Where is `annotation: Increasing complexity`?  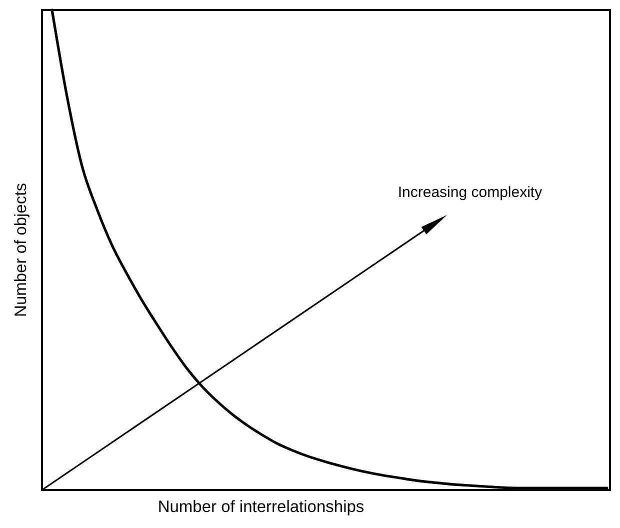
annotation: Increasing complexity is located at coordinates (470, 192).